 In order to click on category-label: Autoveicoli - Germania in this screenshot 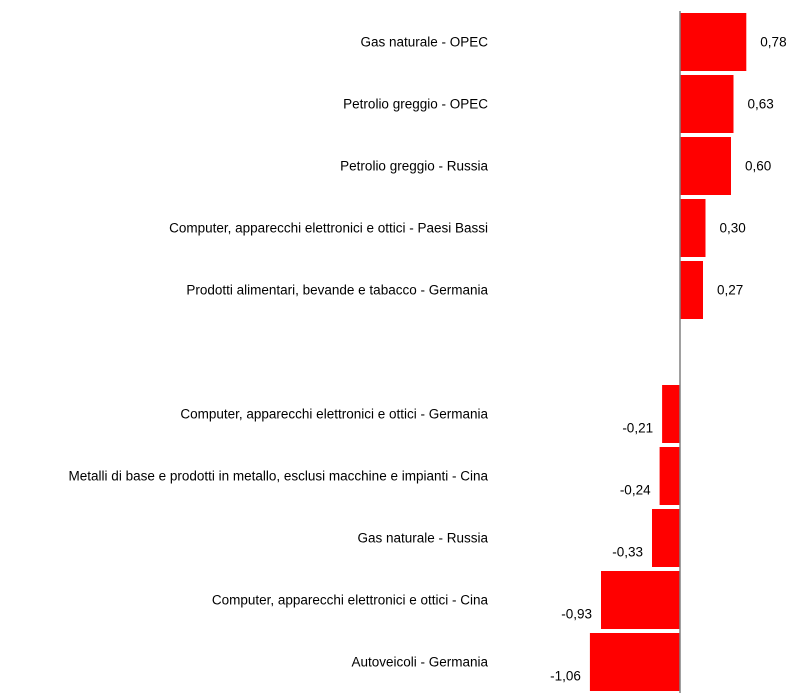, I will do `click(419, 662)`.